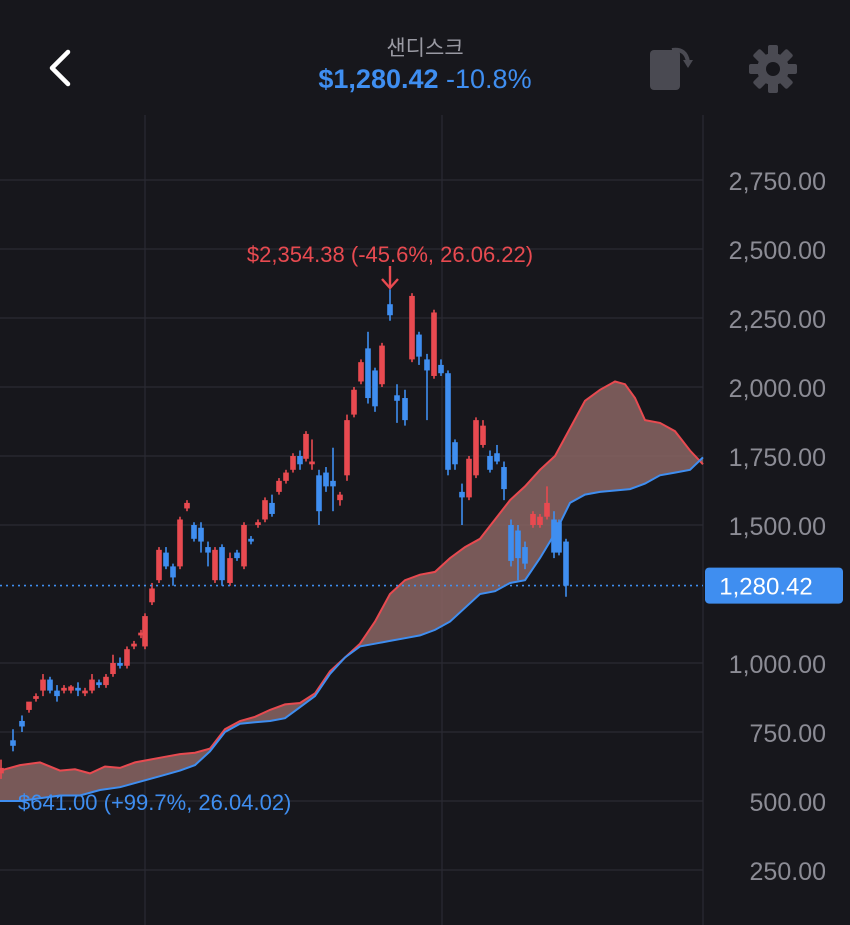 This screenshot has width=850, height=925. I want to click on current-price-label: 1,280.42, so click(765, 587).